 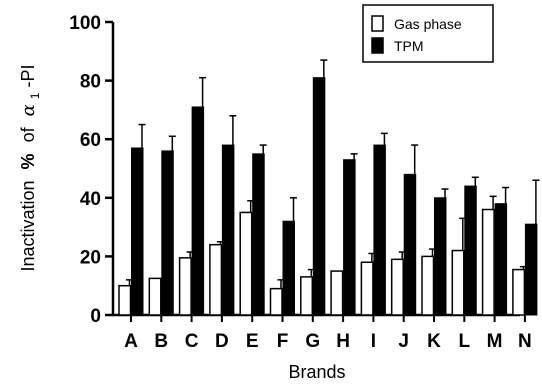 What do you see at coordinates (367, 288) in the screenshot?
I see `bar-gas-phase-I` at bounding box center [367, 288].